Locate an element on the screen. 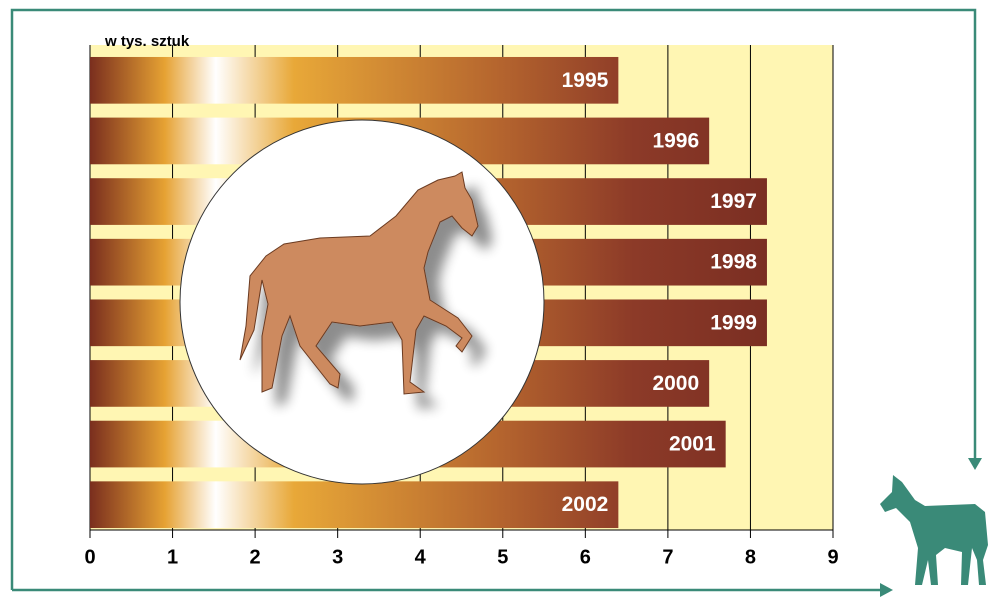 The width and height of the screenshot is (993, 600). x-tick-label: 4 is located at coordinates (421, 557).